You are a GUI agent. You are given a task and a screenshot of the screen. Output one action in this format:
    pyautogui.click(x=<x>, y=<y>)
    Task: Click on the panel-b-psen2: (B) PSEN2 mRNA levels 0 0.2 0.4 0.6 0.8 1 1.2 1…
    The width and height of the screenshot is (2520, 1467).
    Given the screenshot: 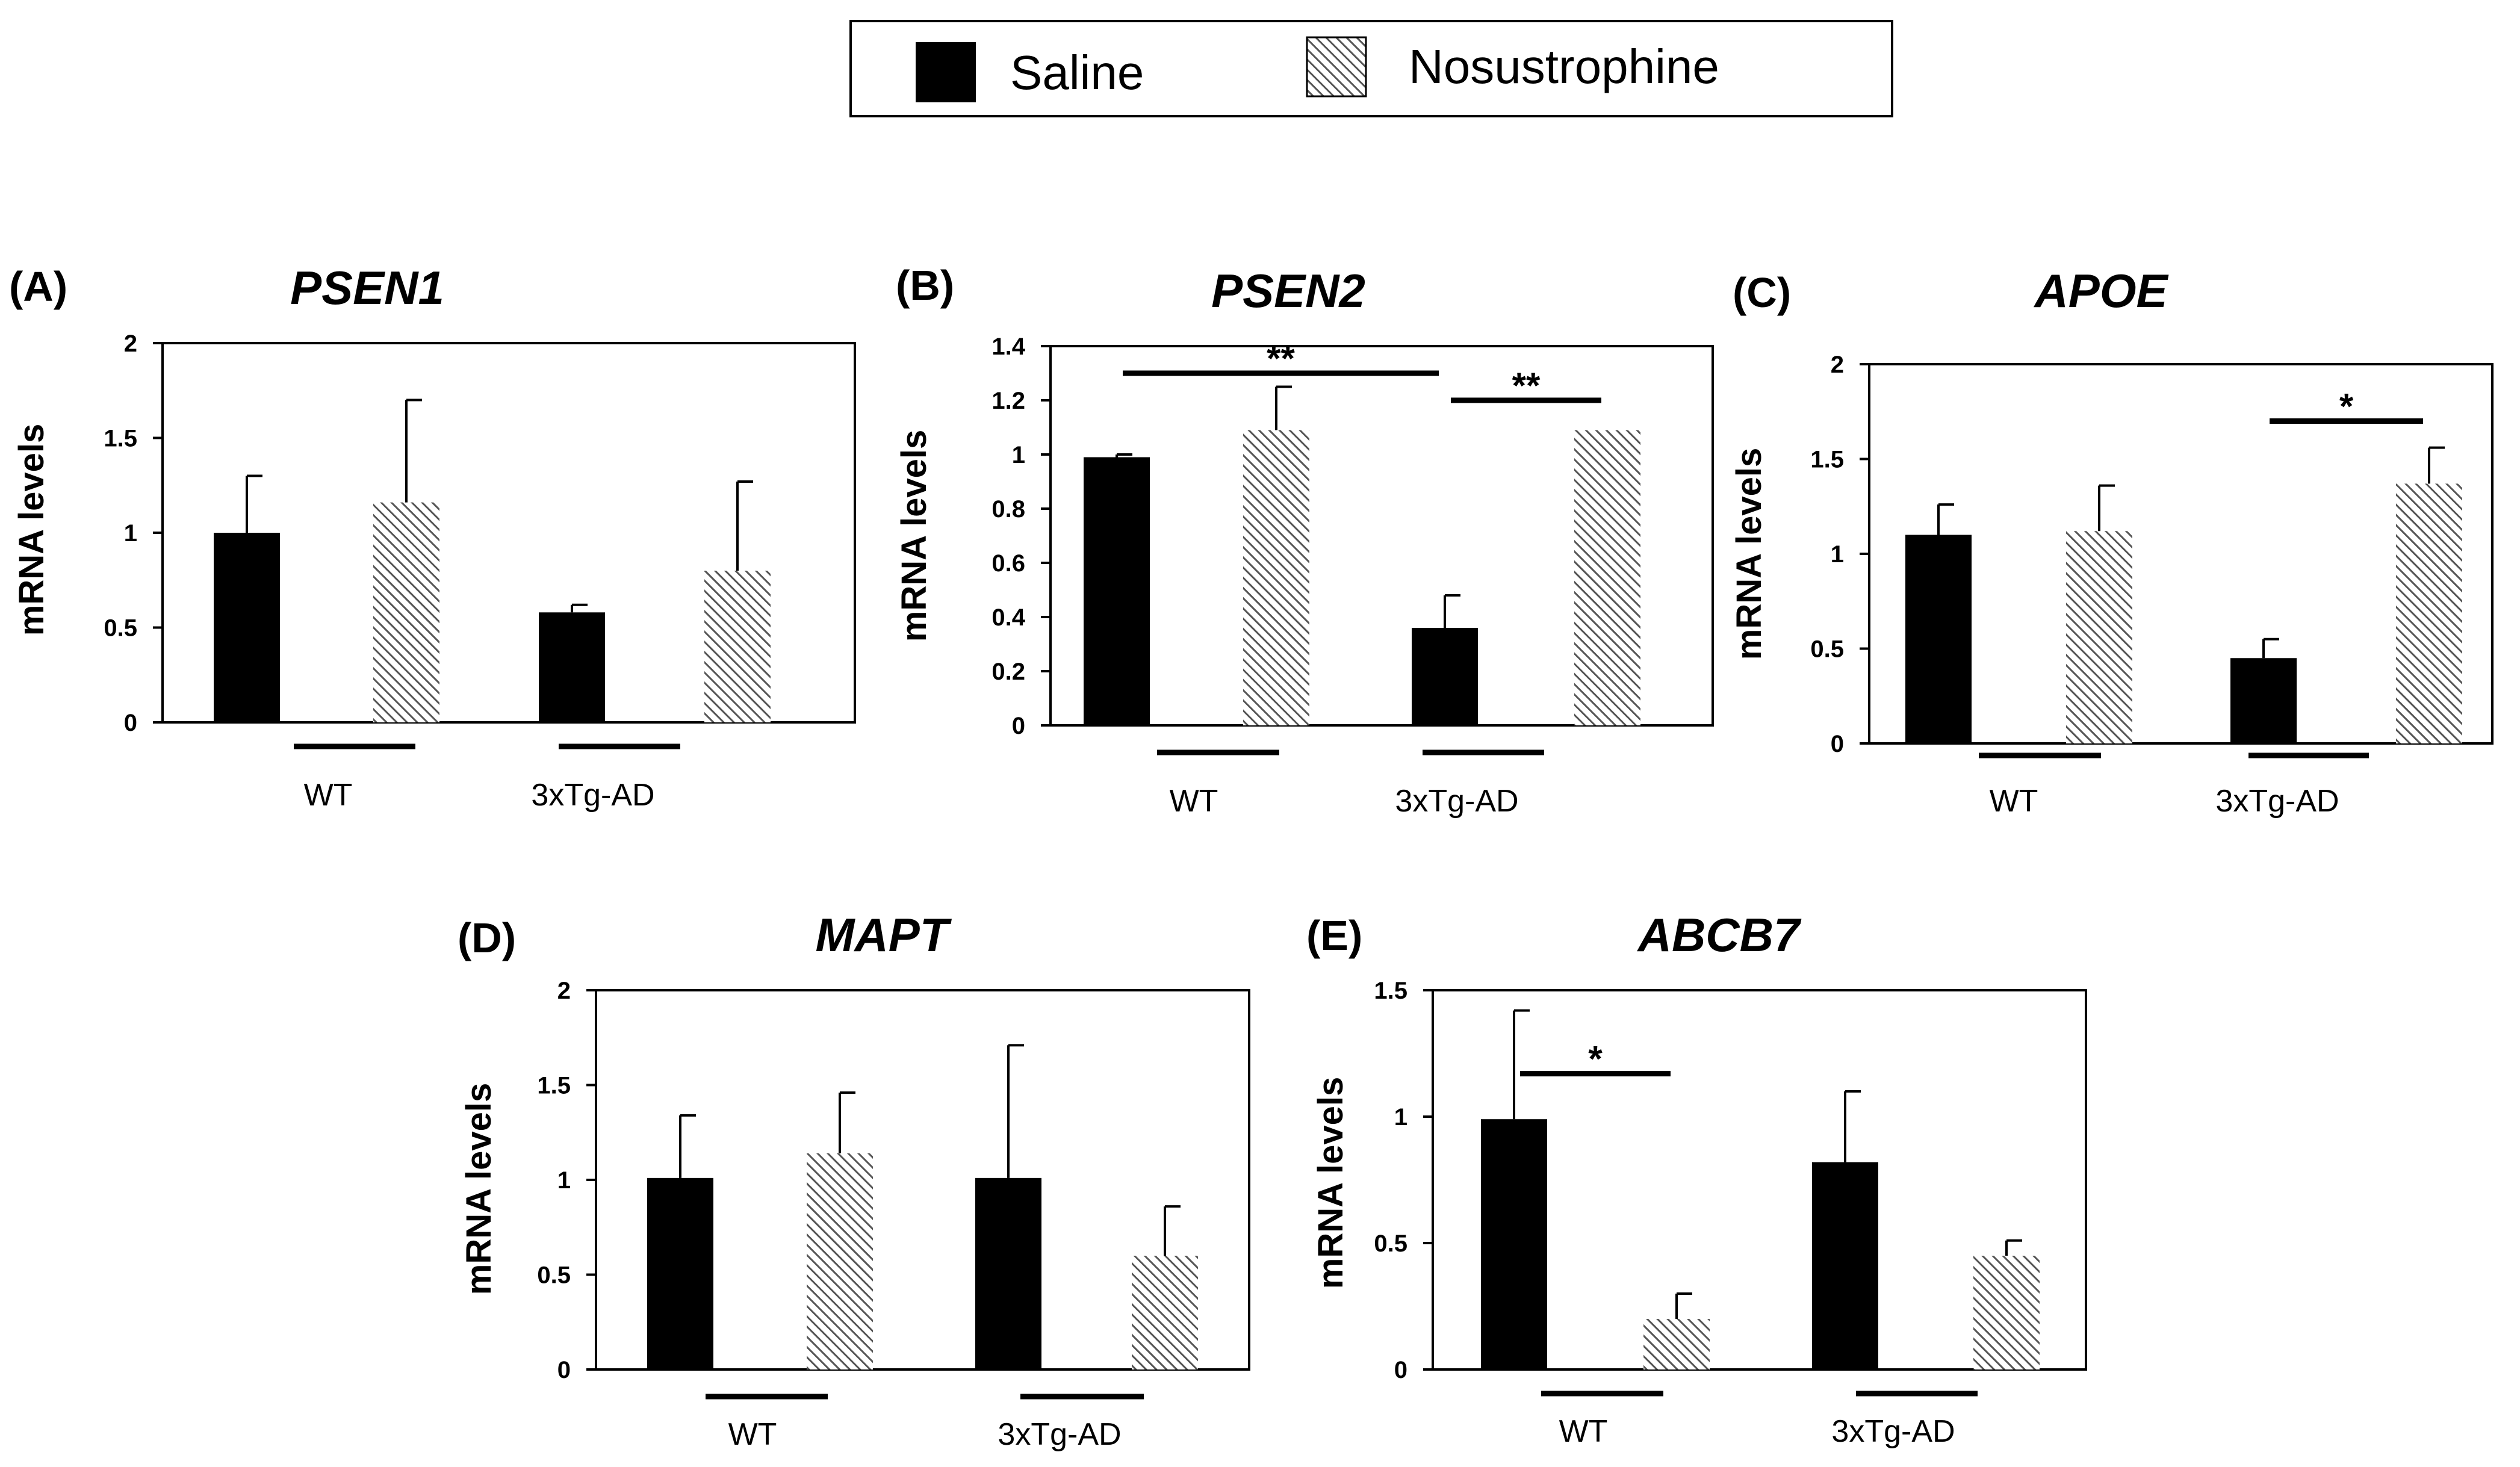 What is the action you would take?
    pyautogui.click(x=1305, y=540)
    